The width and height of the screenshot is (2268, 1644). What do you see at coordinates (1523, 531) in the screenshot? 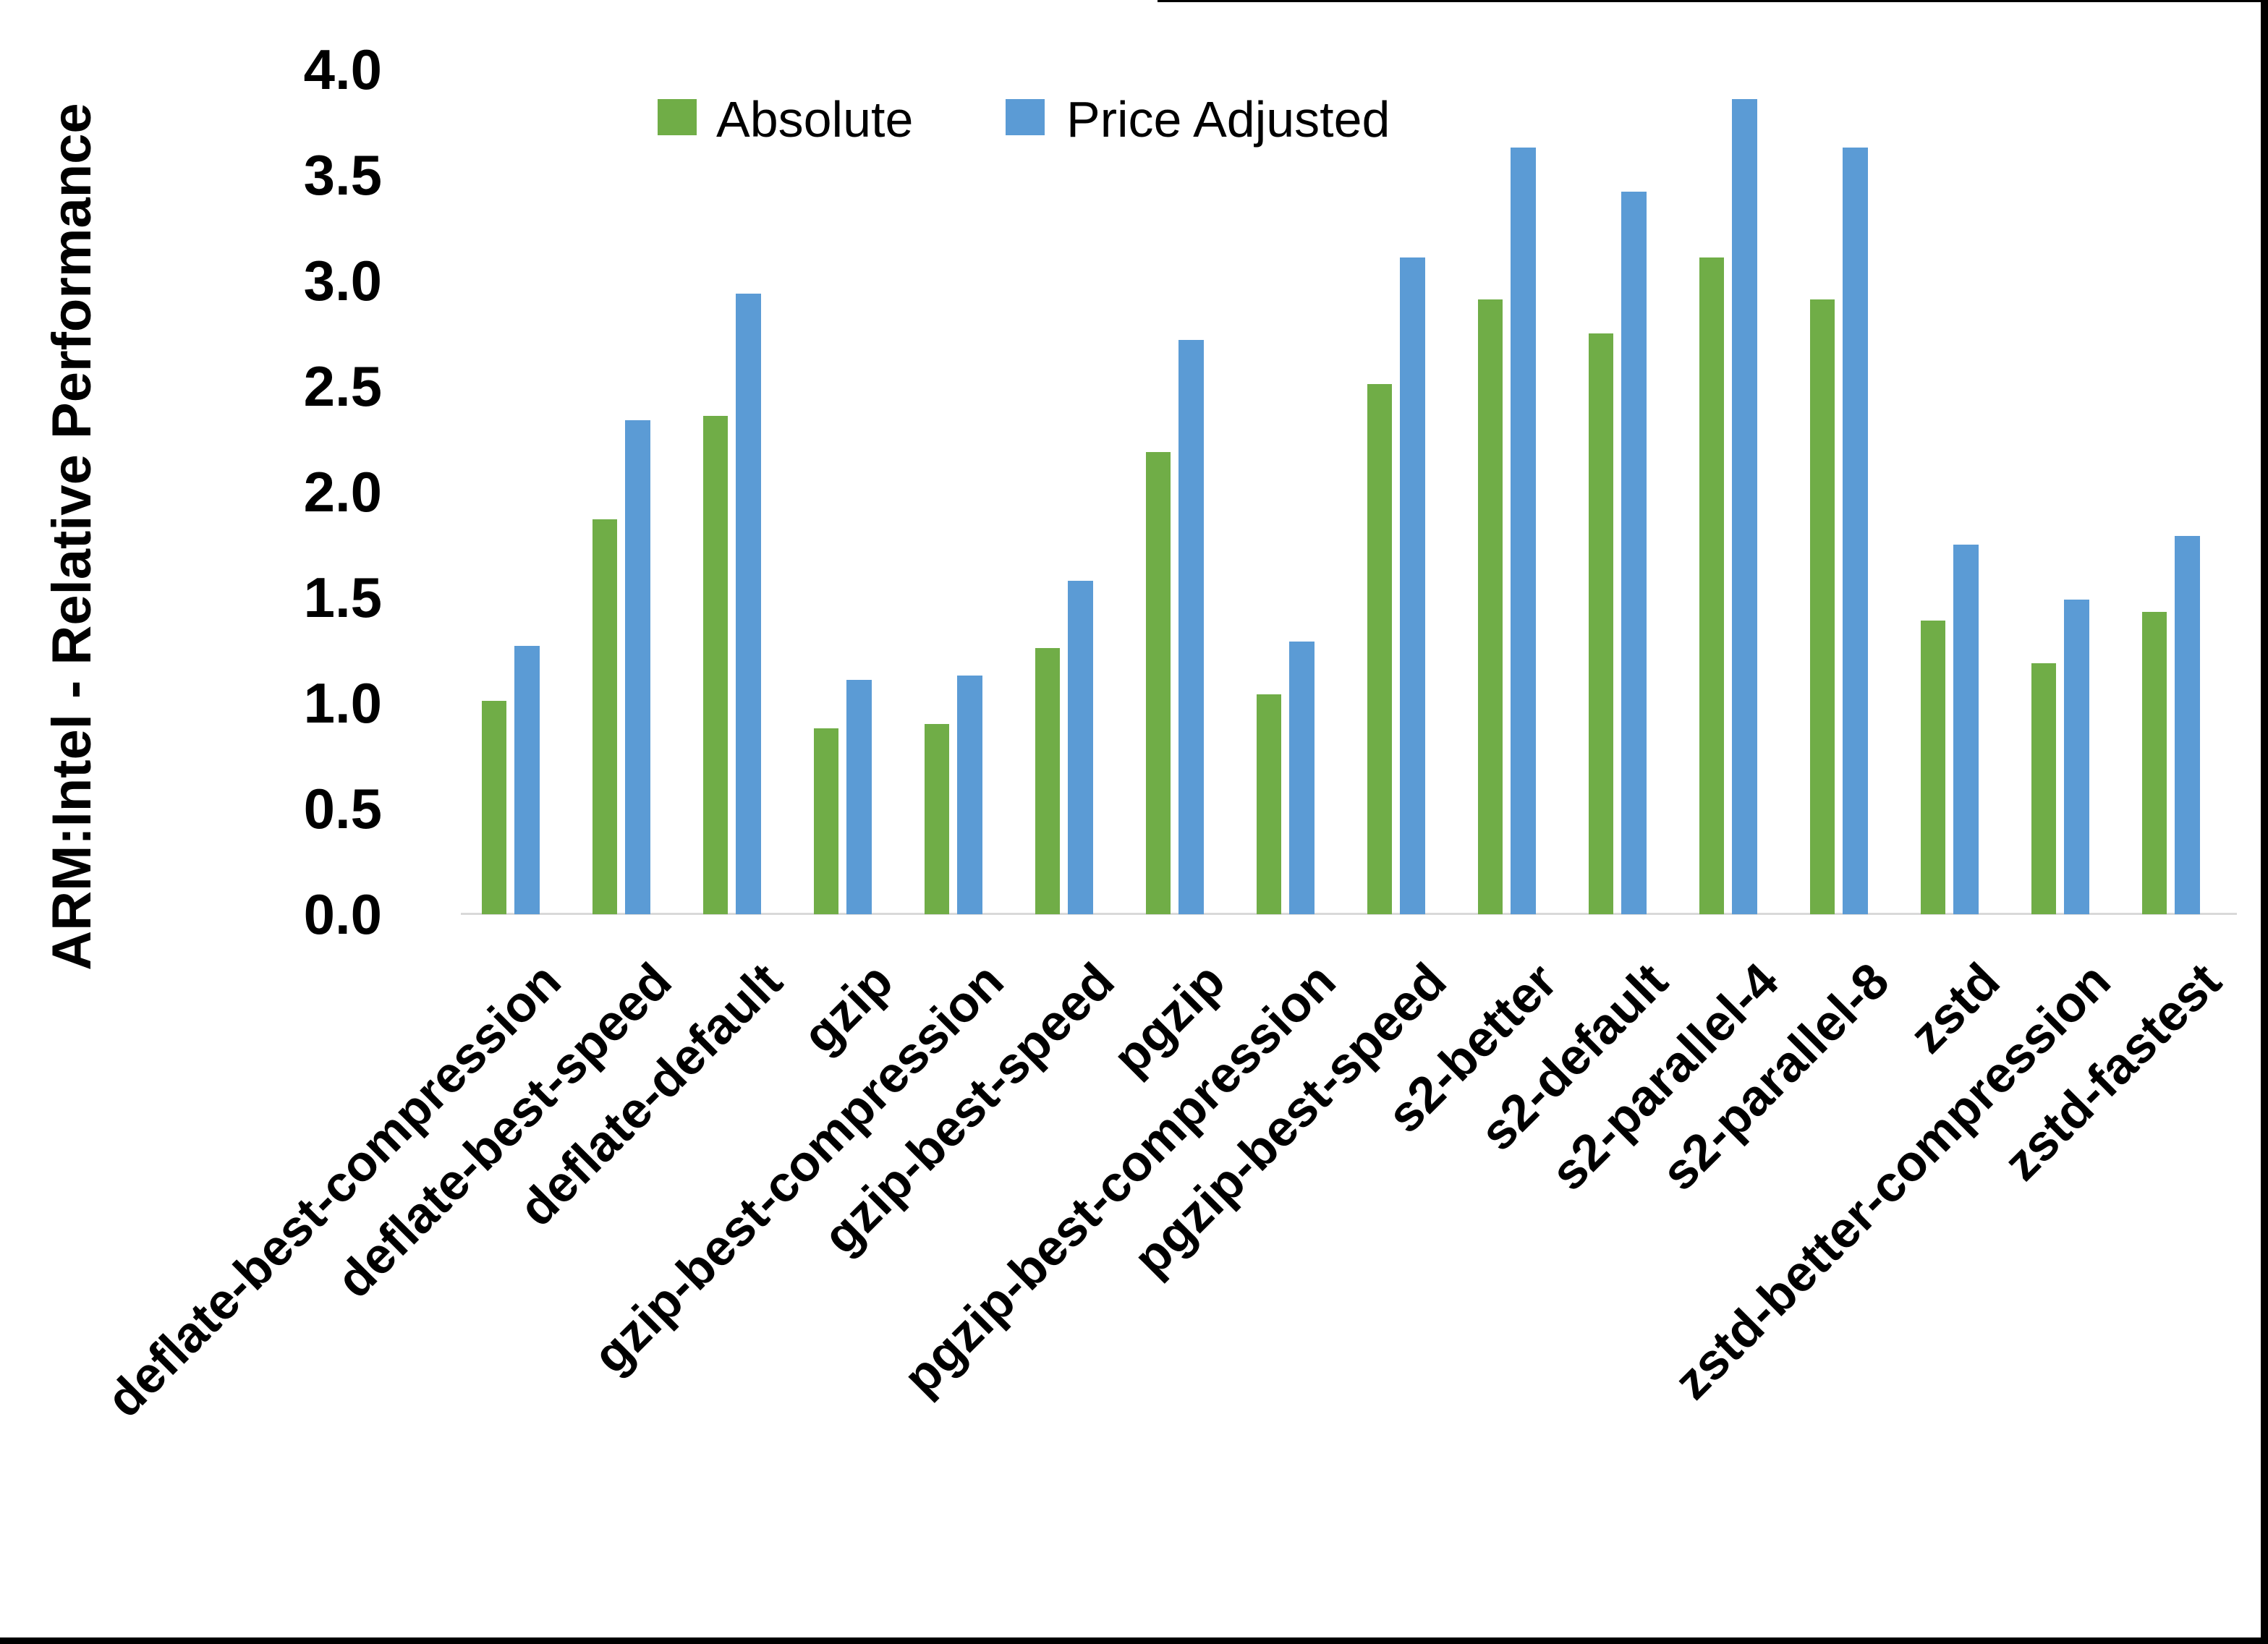
I see `bar-price-adjusted-s2-better` at bounding box center [1523, 531].